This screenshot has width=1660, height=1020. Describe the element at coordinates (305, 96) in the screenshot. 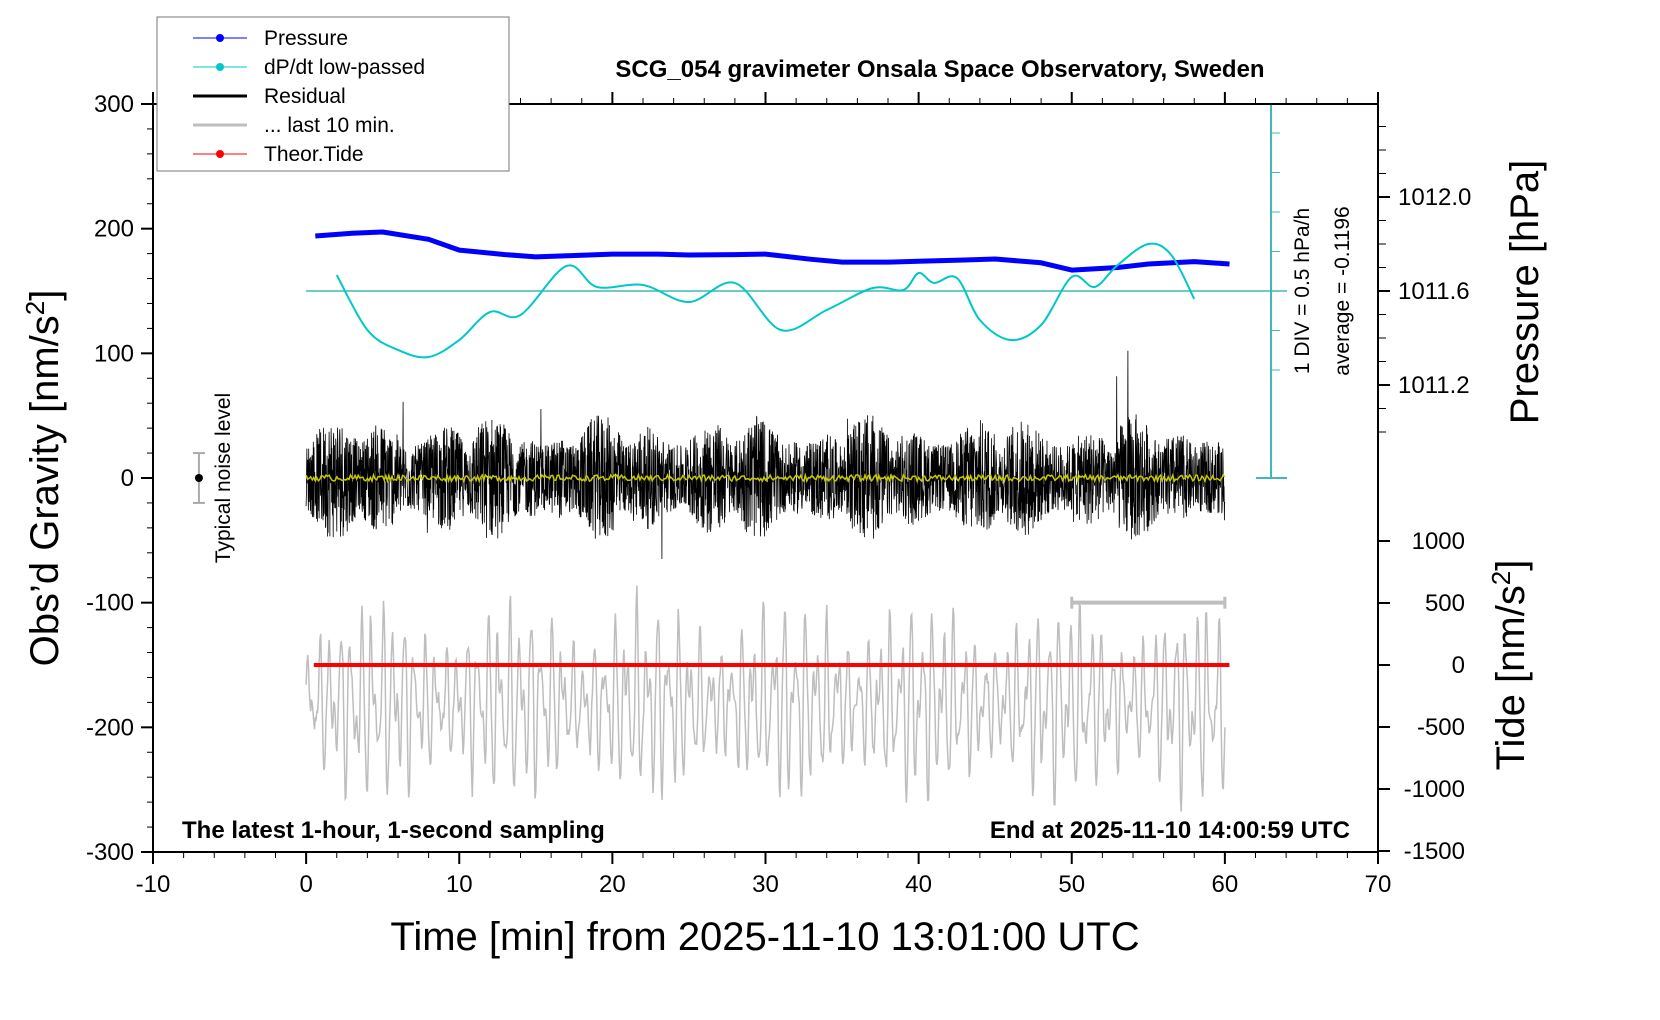

I see `legend-label: Residual` at that location.